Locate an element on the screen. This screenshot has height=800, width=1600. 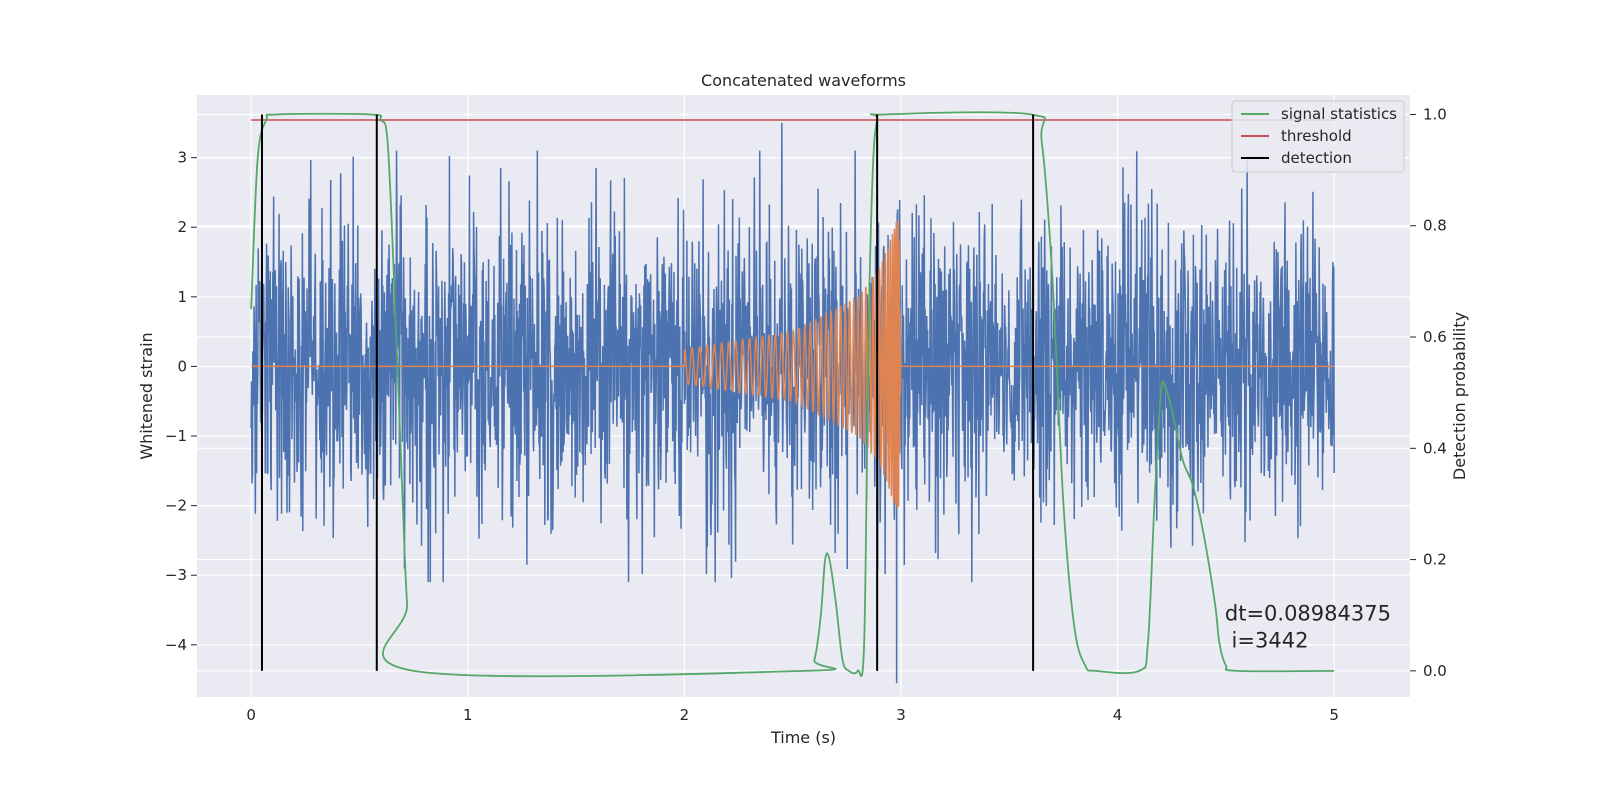
legend-box is located at coordinates (1318, 136).